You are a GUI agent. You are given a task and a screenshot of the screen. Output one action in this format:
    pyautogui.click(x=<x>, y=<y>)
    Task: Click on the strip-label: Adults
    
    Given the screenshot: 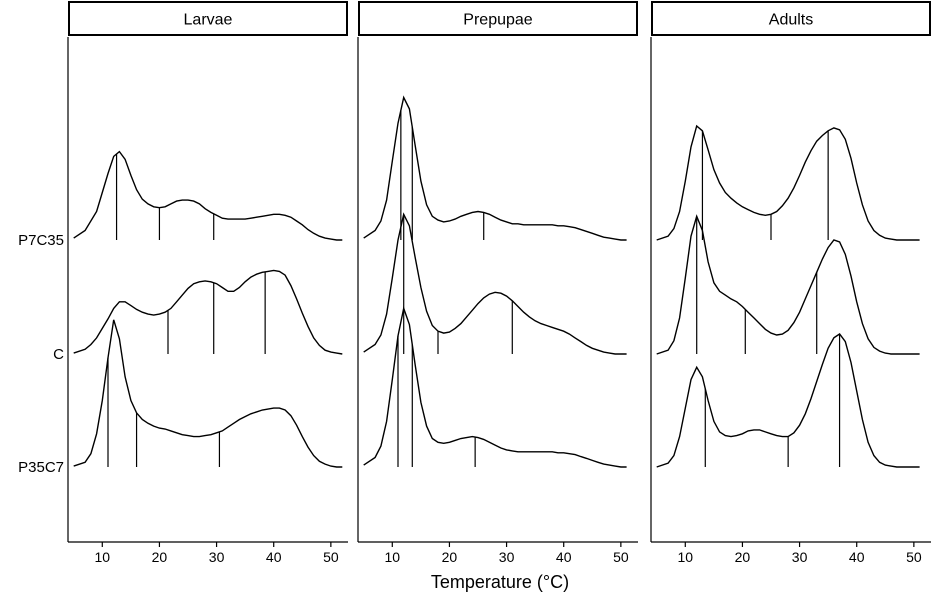 What is the action you would take?
    pyautogui.click(x=791, y=20)
    